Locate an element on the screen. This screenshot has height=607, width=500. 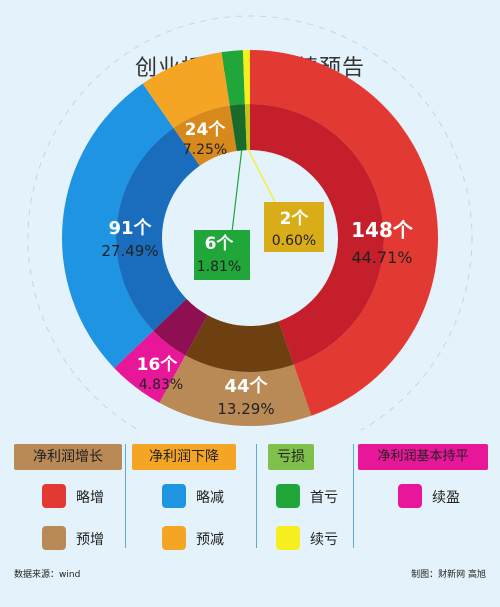
legend-group-decline: 净利润下降 略减 预减 is located at coordinates (187, 494).